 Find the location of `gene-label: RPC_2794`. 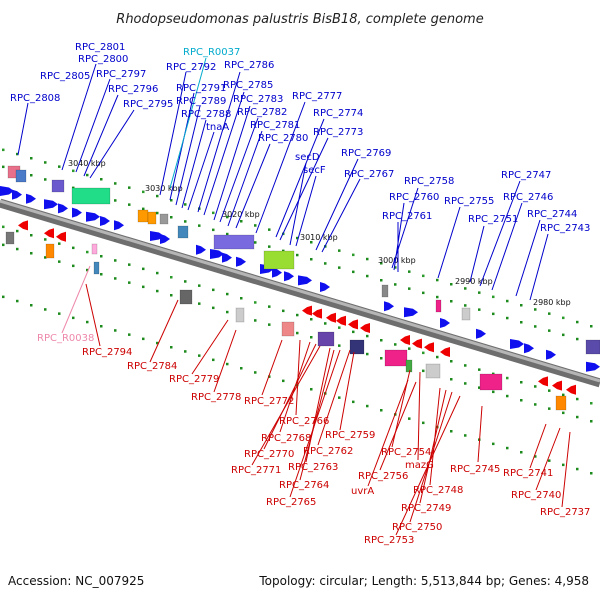

gene-label: RPC_2794 is located at coordinates (107, 352).